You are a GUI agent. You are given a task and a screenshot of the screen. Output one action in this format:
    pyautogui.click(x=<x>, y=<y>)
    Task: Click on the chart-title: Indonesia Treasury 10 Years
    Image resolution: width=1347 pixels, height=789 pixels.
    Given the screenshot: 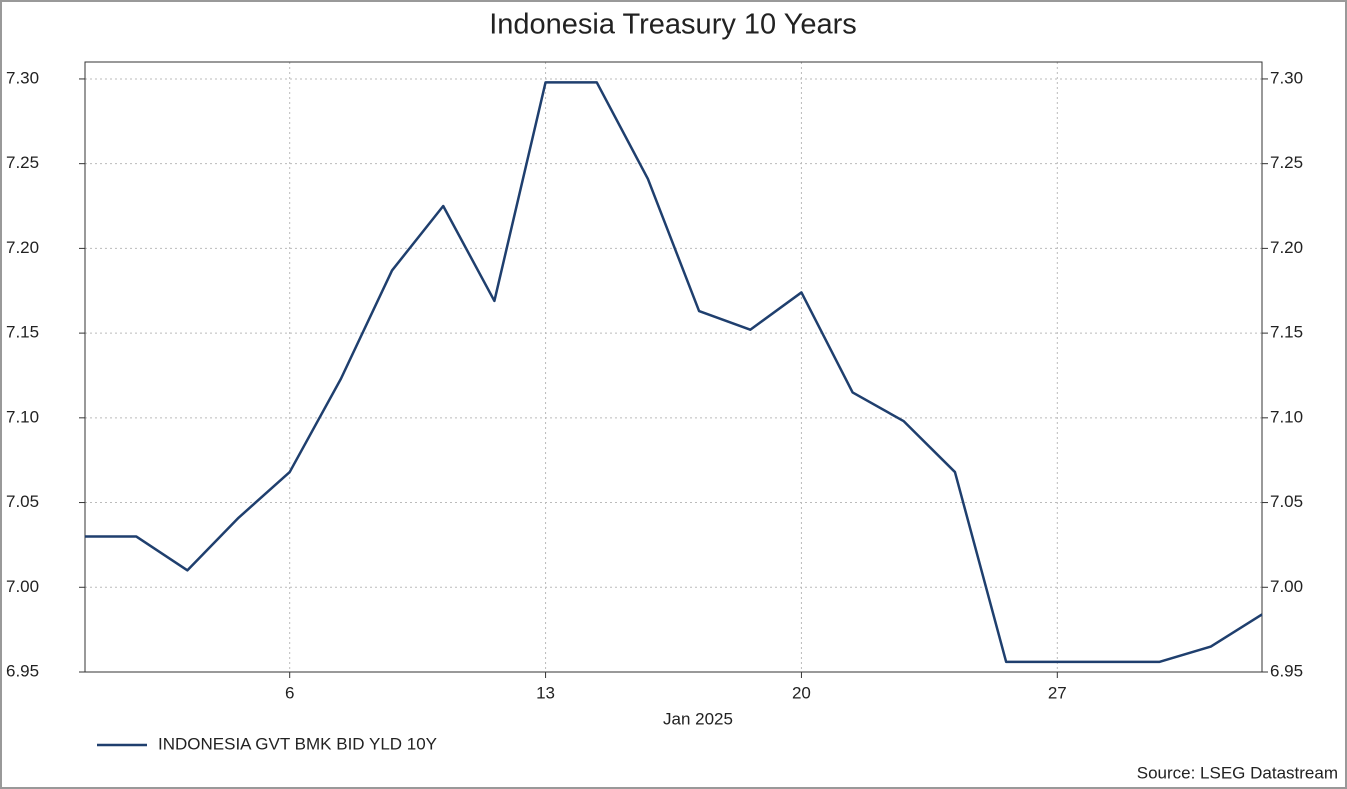 What is the action you would take?
    pyautogui.click(x=673, y=25)
    